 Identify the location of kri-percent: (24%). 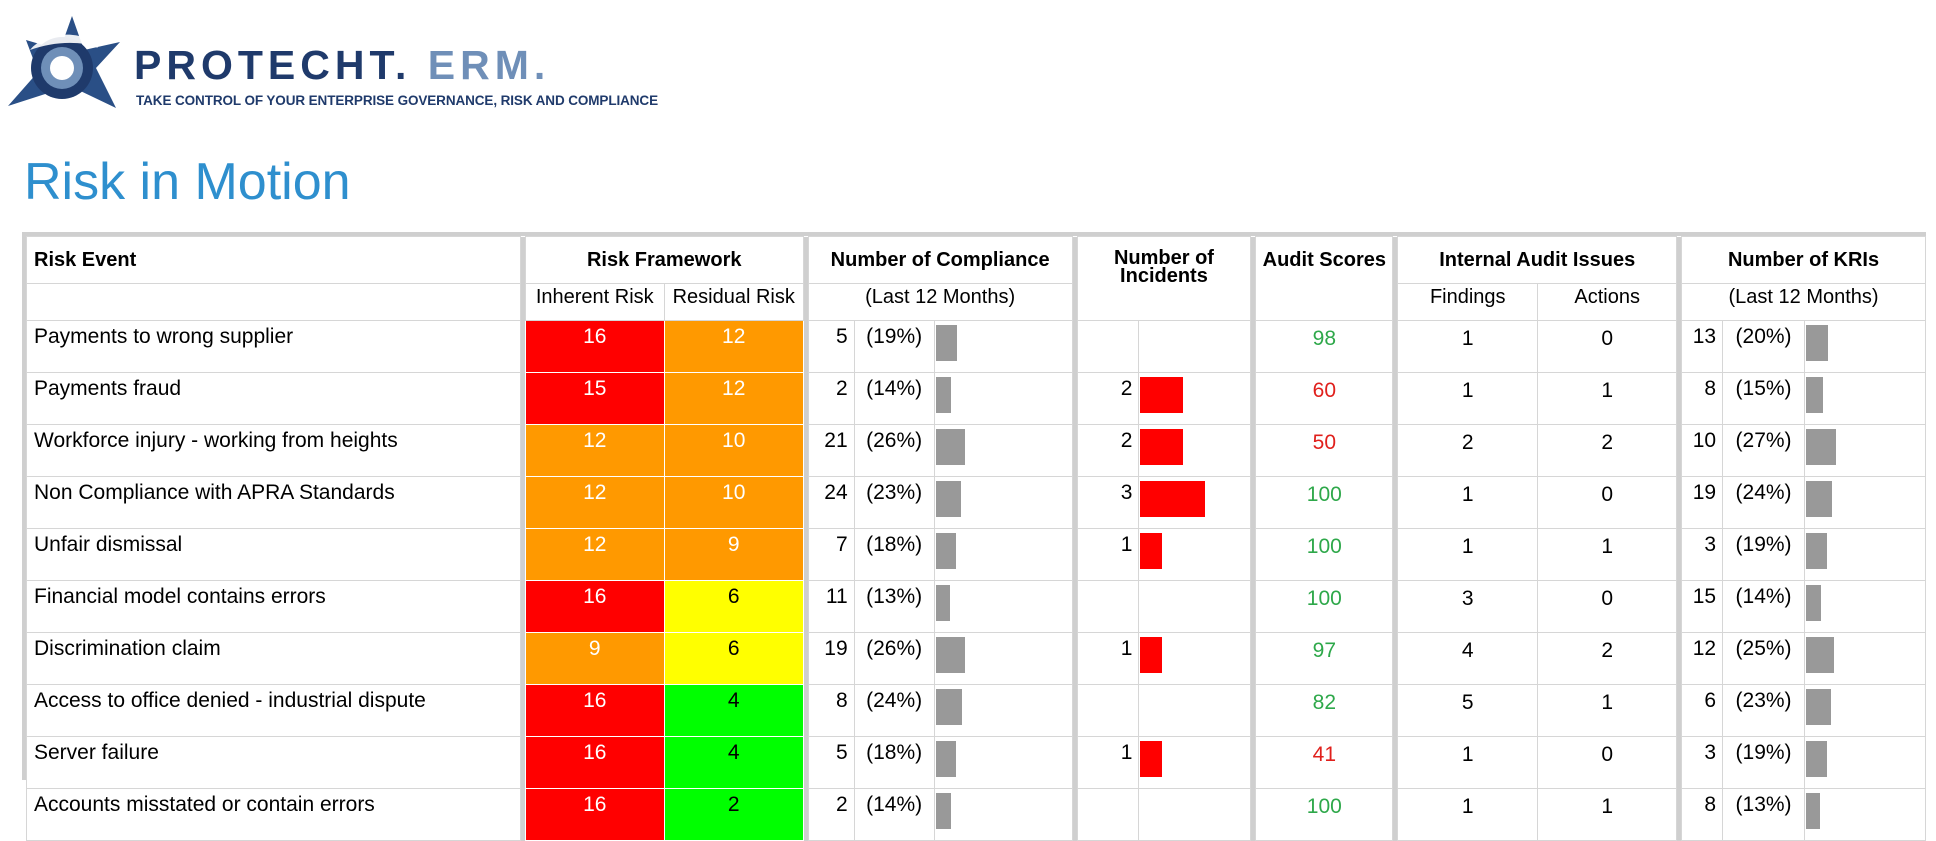
(1764, 502).